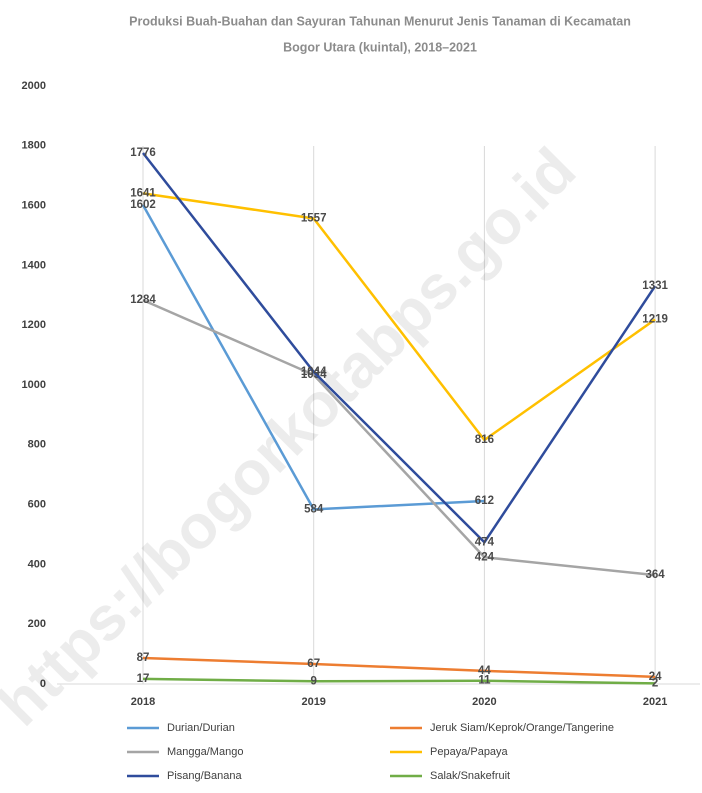 The height and width of the screenshot is (793, 702). I want to click on data-label: 474, so click(485, 542).